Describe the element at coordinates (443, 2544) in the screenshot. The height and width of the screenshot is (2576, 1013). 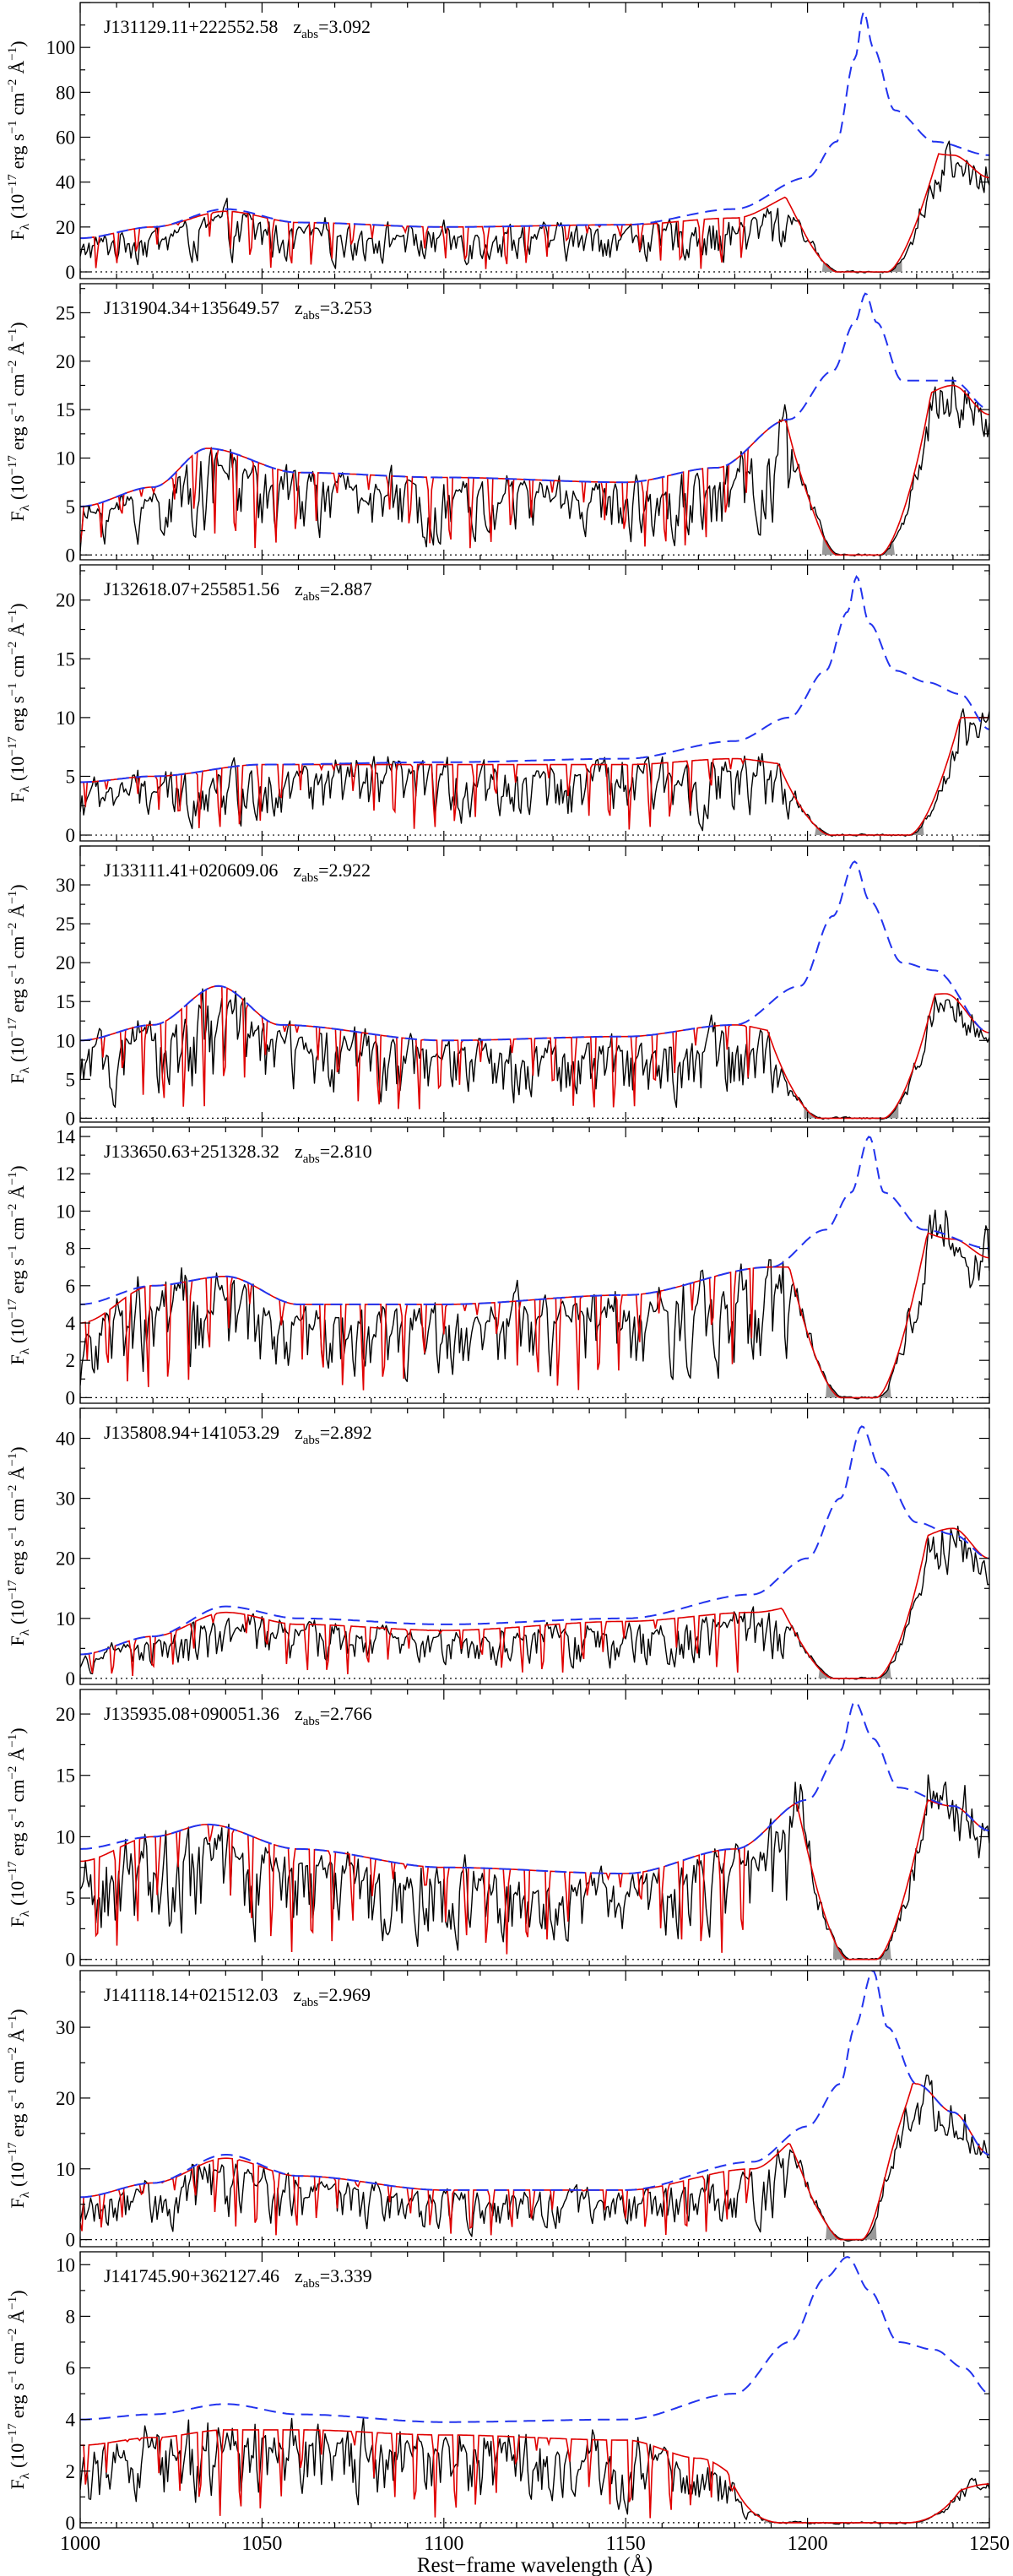
I see `x-tick-label: 1100` at that location.